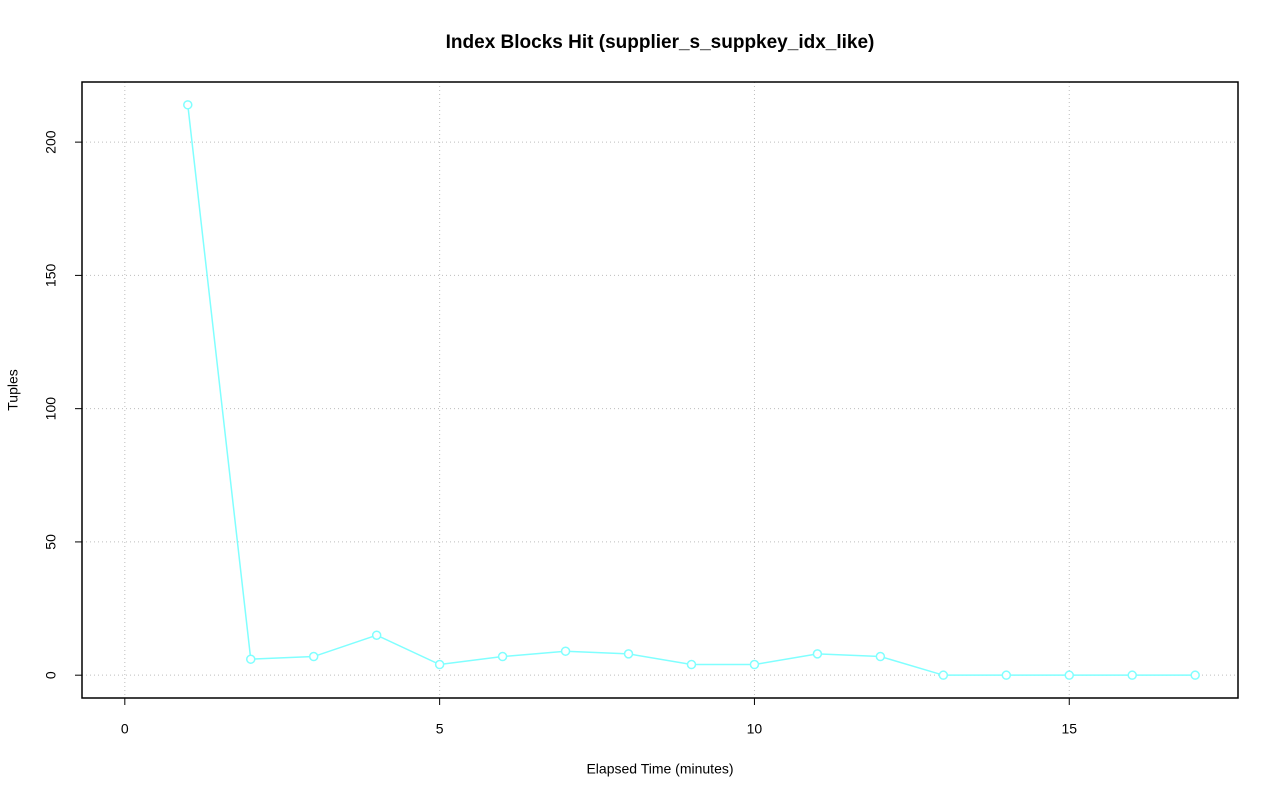  I want to click on x-tick-label: 0, so click(125, 729).